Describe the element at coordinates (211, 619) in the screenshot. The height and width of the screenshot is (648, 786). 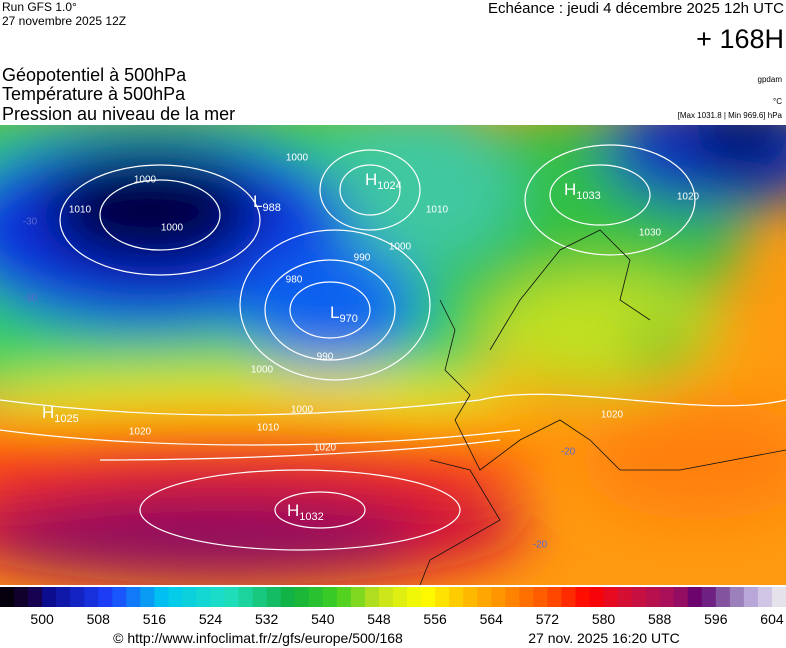
I see `colorbar-label: 524` at that location.